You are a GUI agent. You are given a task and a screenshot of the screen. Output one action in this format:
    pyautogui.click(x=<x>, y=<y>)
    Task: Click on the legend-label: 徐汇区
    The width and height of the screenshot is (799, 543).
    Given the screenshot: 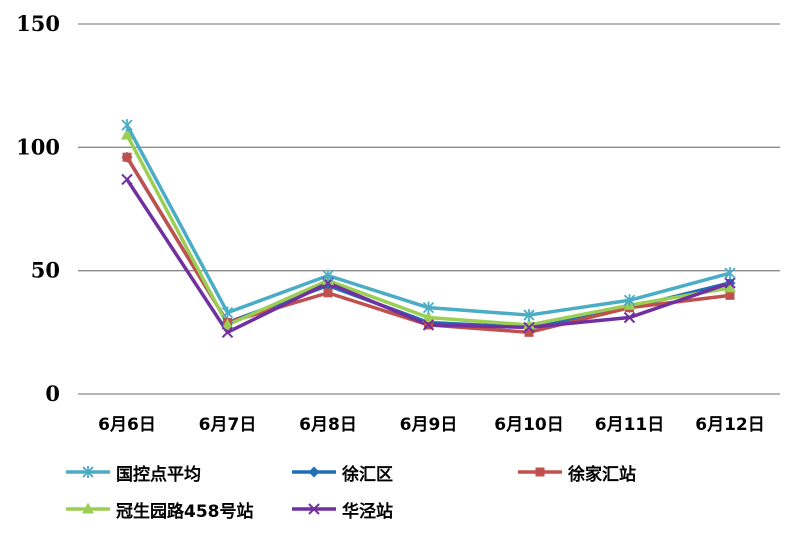 What is the action you would take?
    pyautogui.click(x=367, y=474)
    